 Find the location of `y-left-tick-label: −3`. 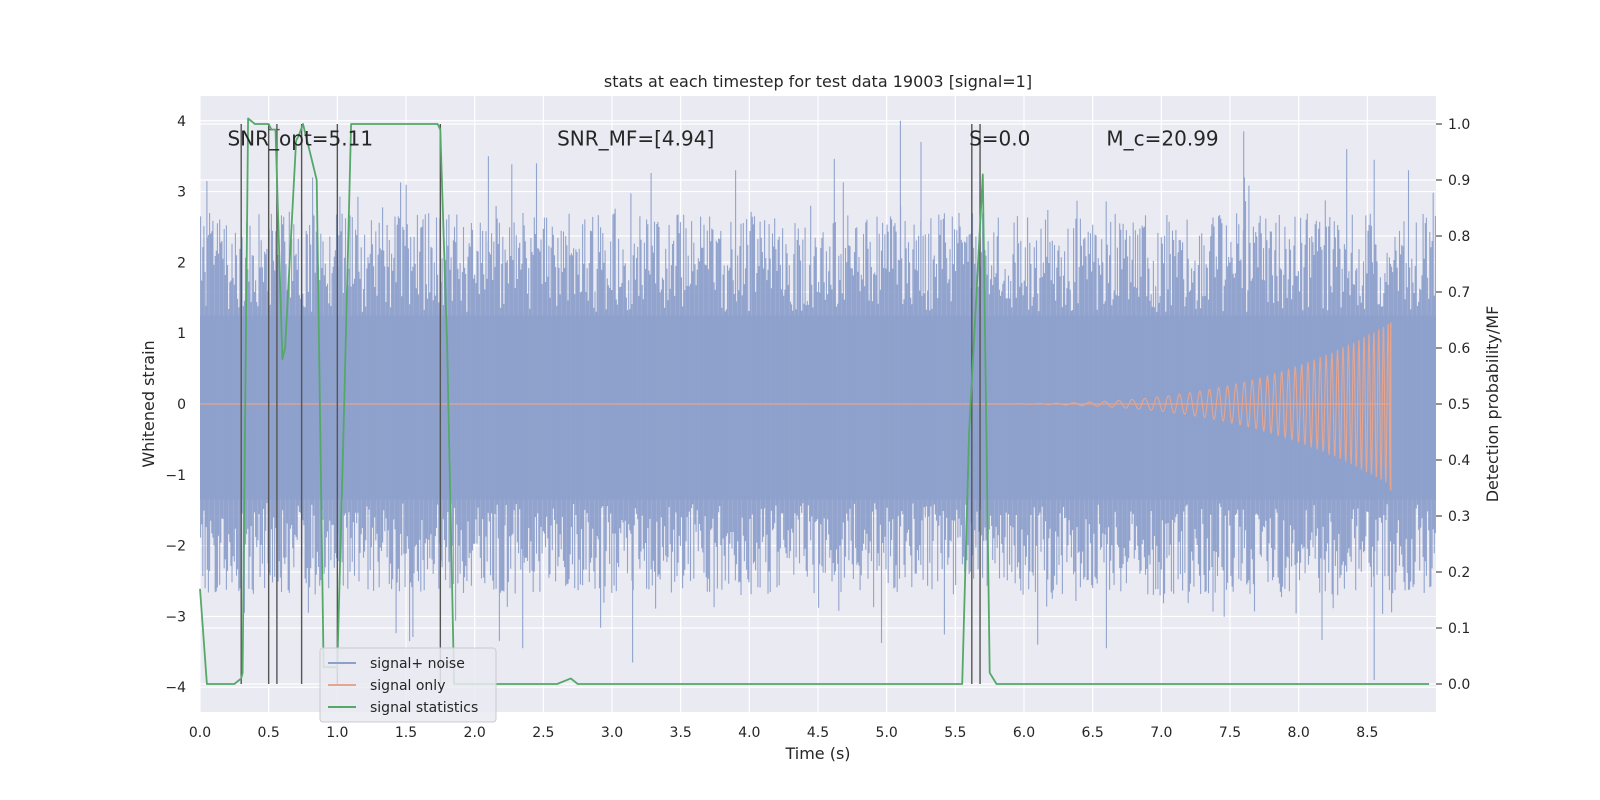

y-left-tick-label: −3 is located at coordinates (175, 617).